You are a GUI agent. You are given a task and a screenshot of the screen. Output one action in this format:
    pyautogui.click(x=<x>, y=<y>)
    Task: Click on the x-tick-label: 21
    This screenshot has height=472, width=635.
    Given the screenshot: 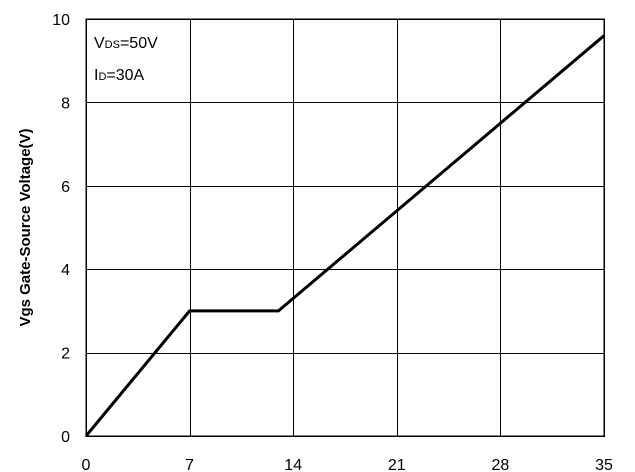 What is the action you would take?
    pyautogui.click(x=397, y=464)
    